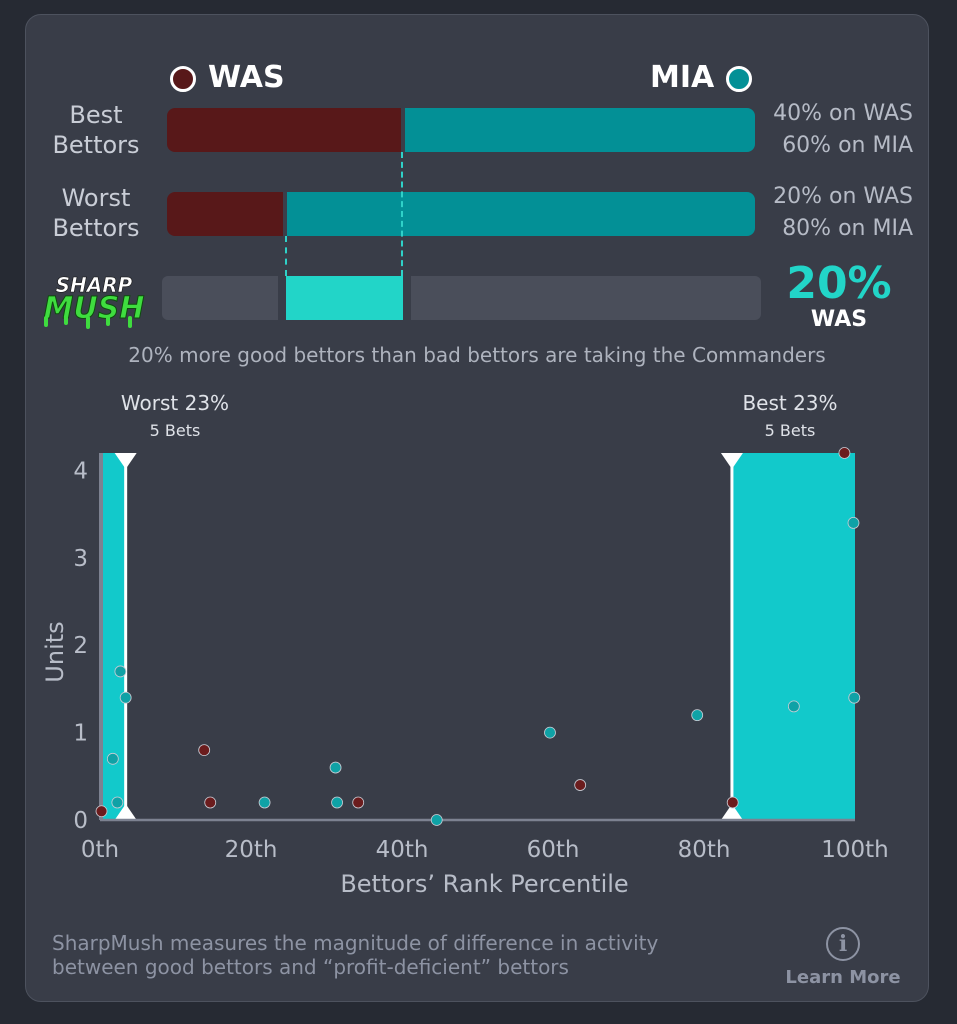 This screenshot has width=957, height=1024. Describe the element at coordinates (344, 298) in the screenshot. I see `sharpmush-difference-fill` at that location.